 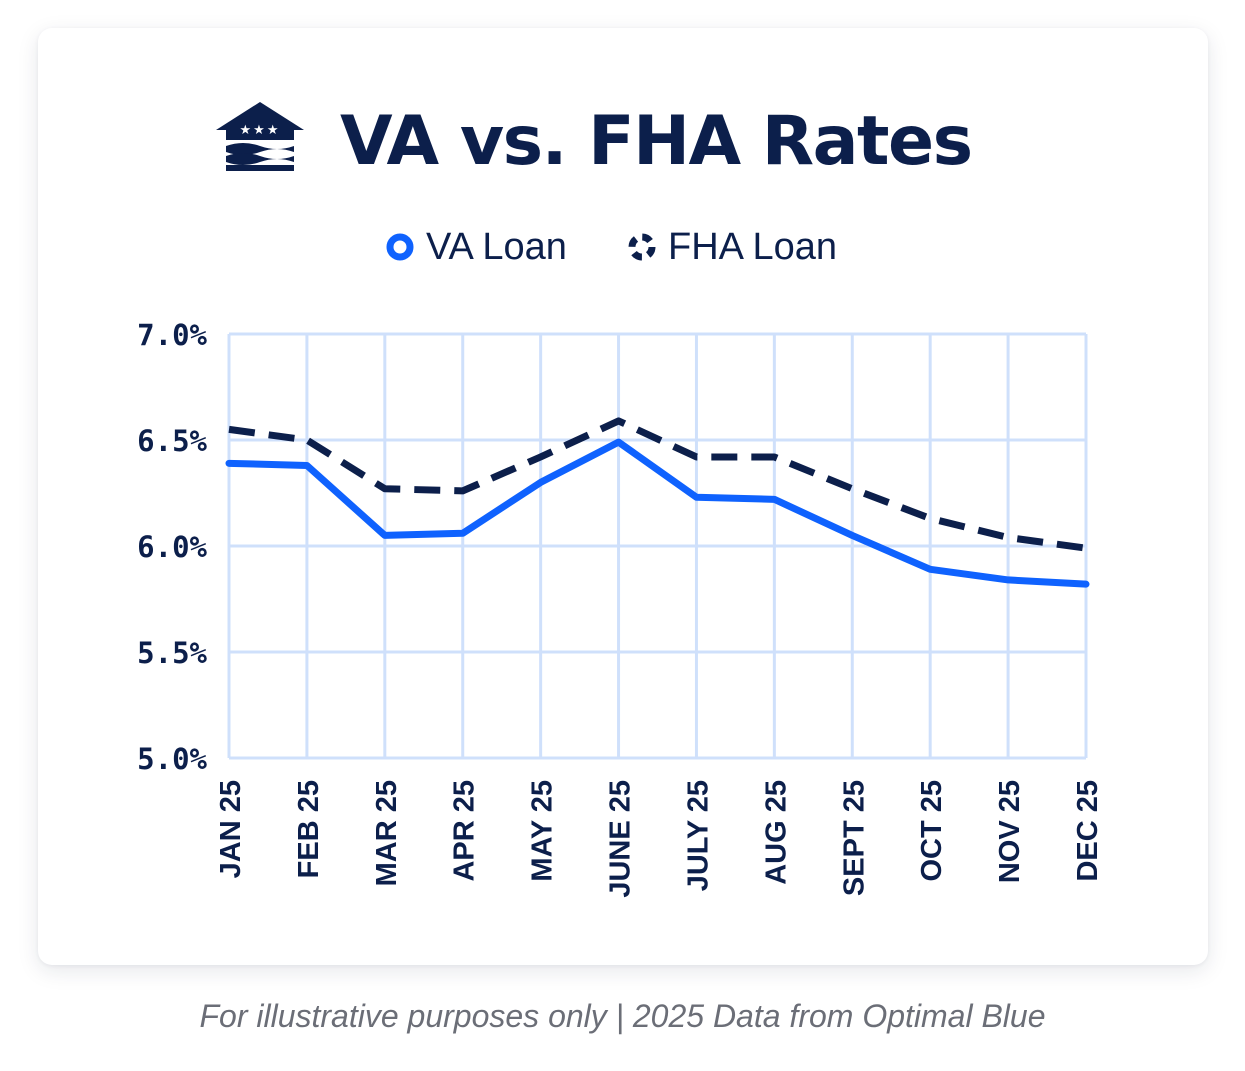 I want to click on house-flag-logo-icon: ★★★, so click(x=260, y=136).